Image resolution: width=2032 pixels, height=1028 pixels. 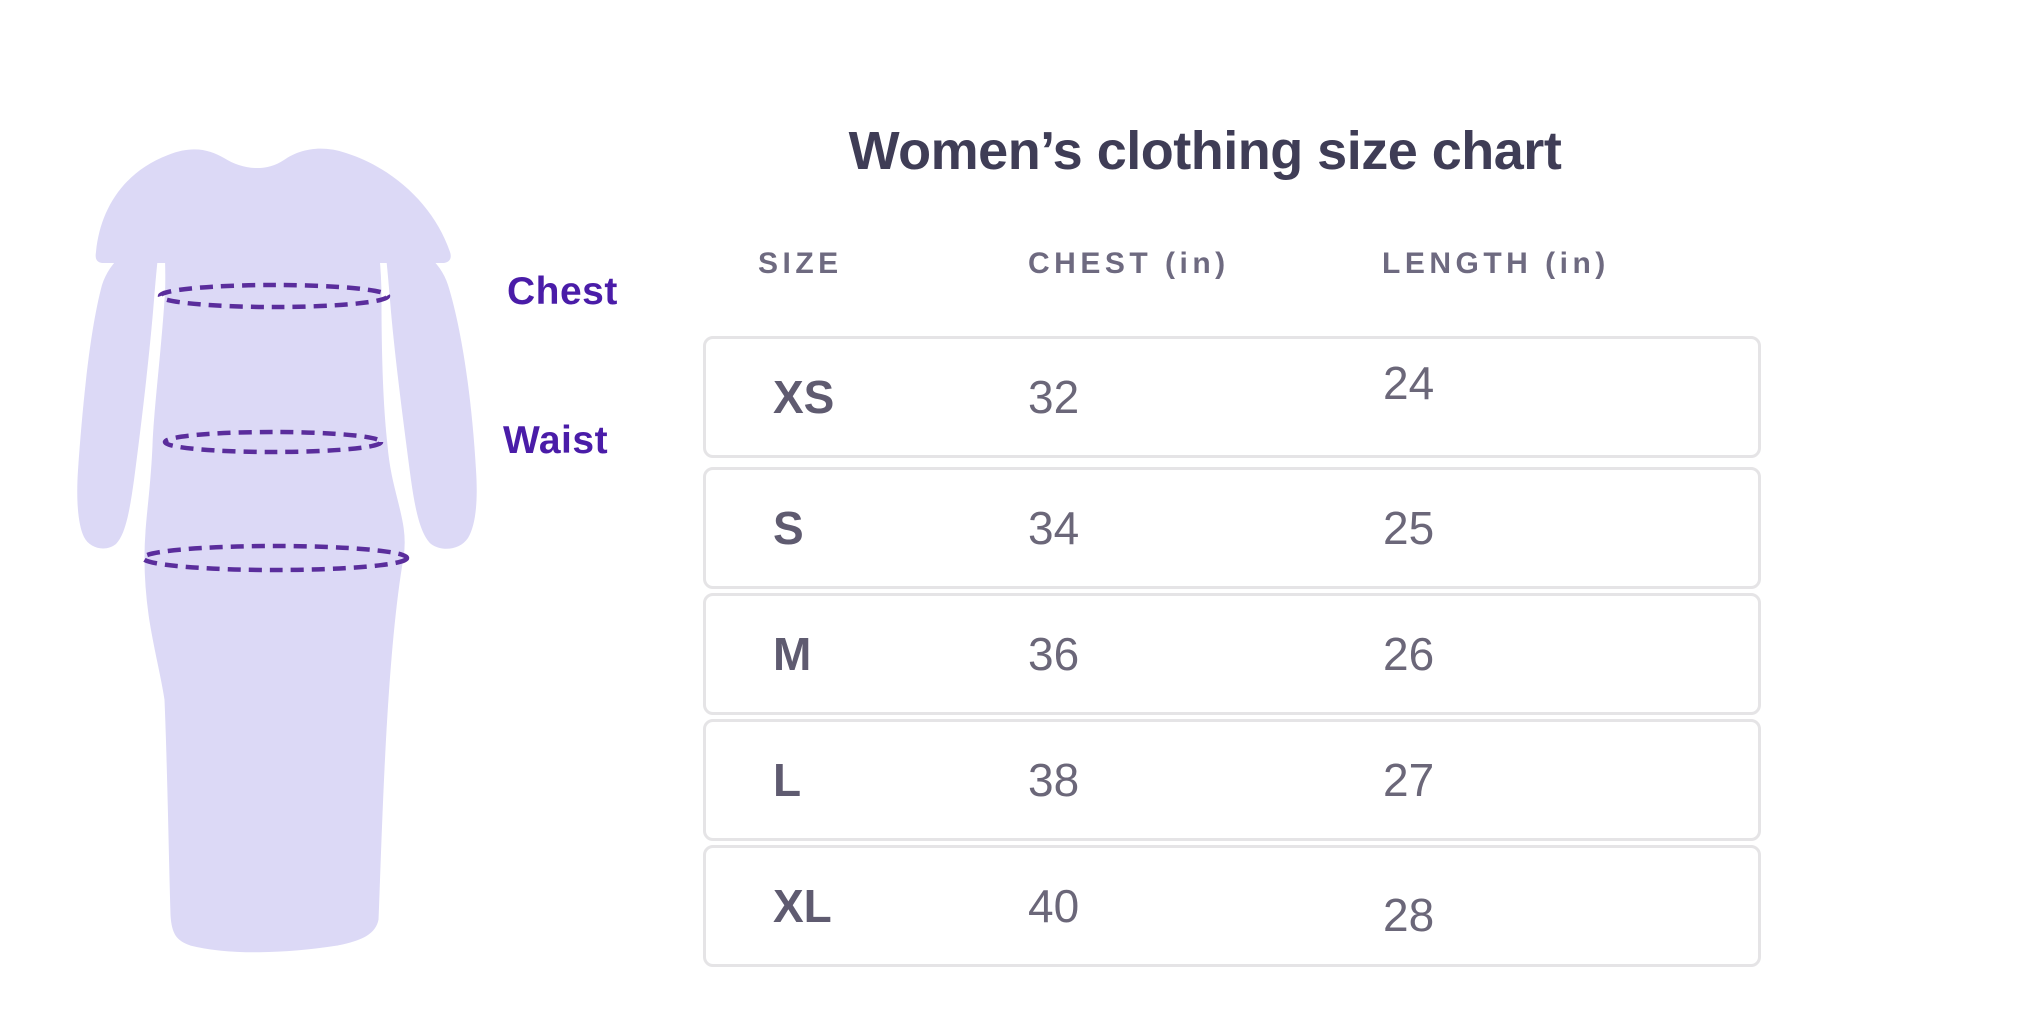 I want to click on size-cell: XS, so click(x=804, y=397).